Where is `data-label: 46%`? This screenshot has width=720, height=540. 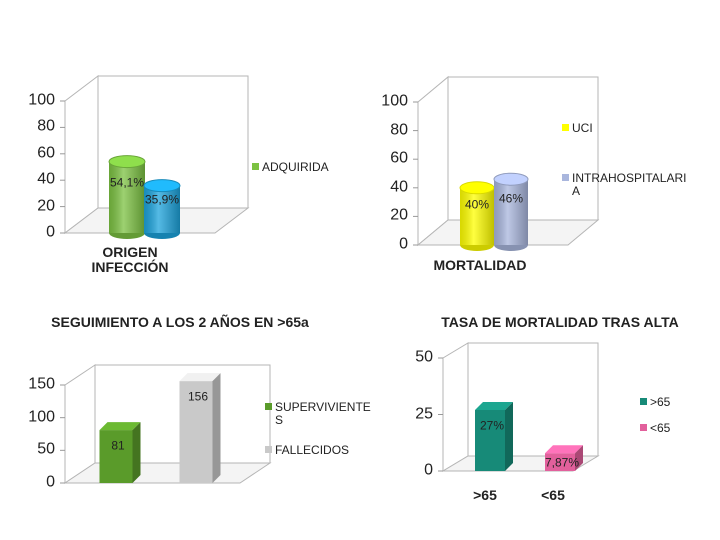
data-label: 46% is located at coordinates (511, 198).